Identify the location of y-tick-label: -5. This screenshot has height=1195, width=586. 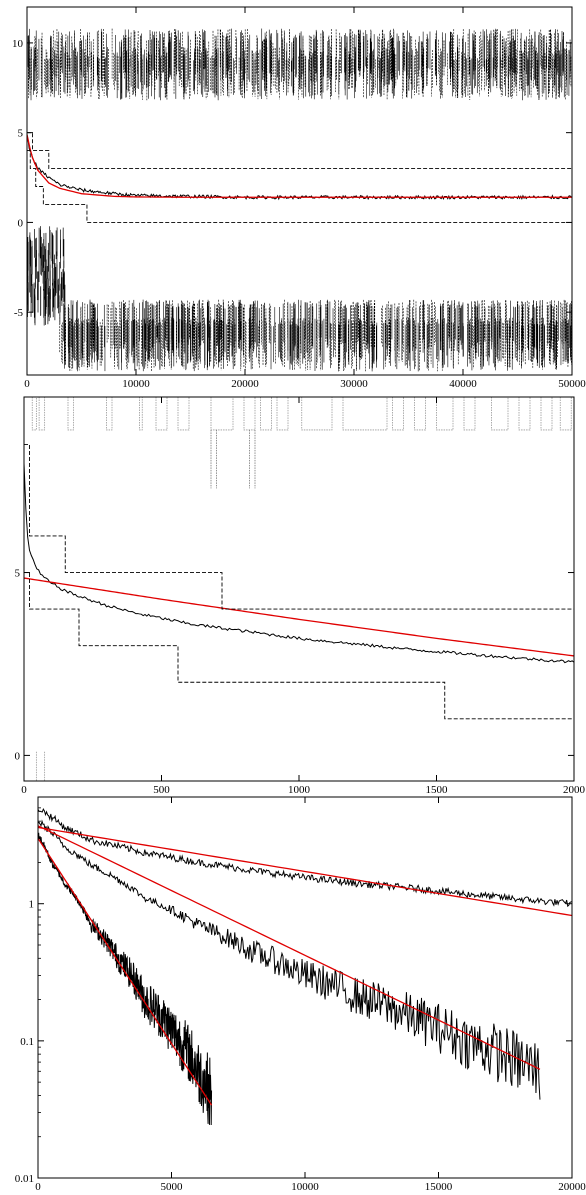
(19, 313).